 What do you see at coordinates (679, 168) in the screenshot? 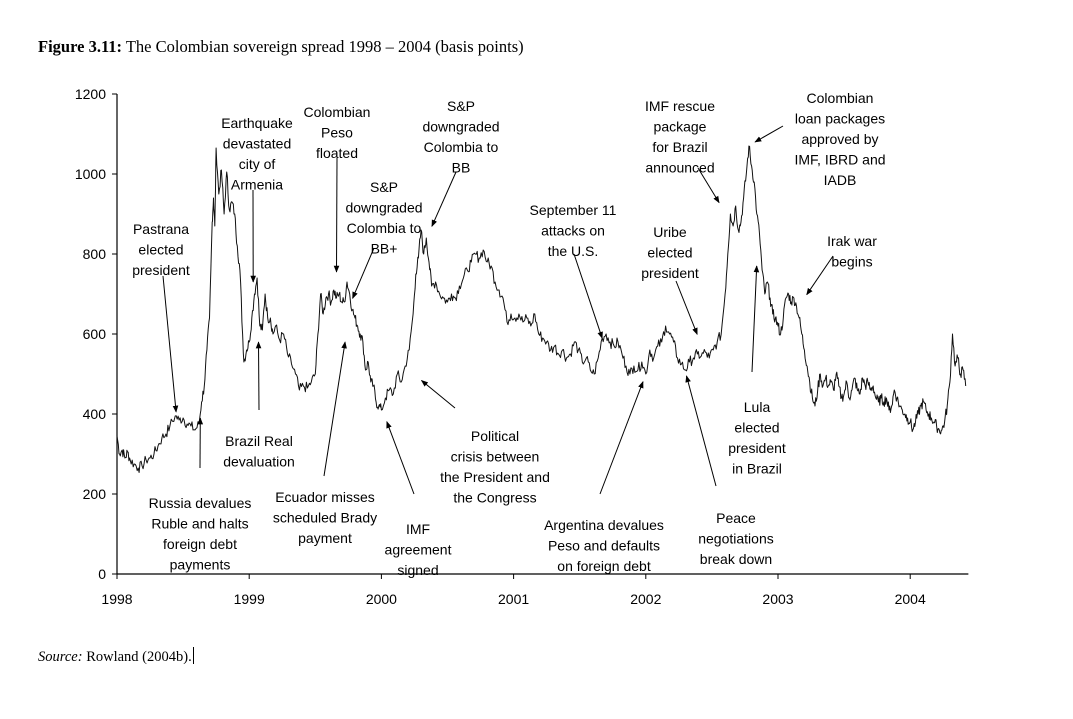
I see `annotation-text: announced` at bounding box center [679, 168].